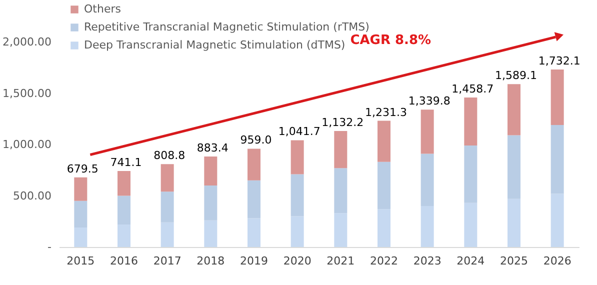 The image size is (597, 285). I want to click on y-tick-label: 500.00, so click(32, 195).